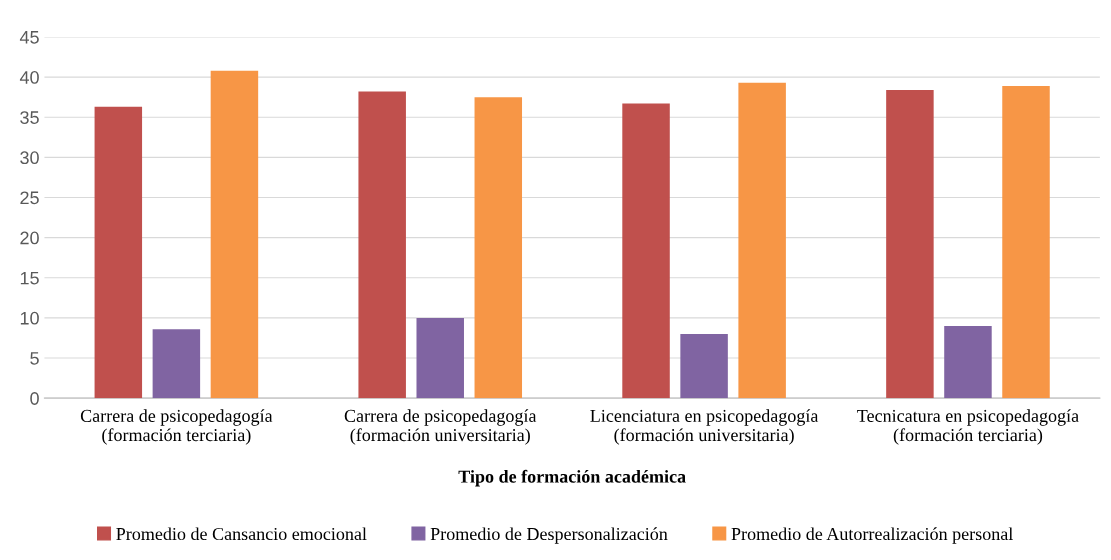  Describe the element at coordinates (176, 427) in the screenshot. I see `x-tick-label: Carrera de psicopedagogía (formación terciaria)` at that location.